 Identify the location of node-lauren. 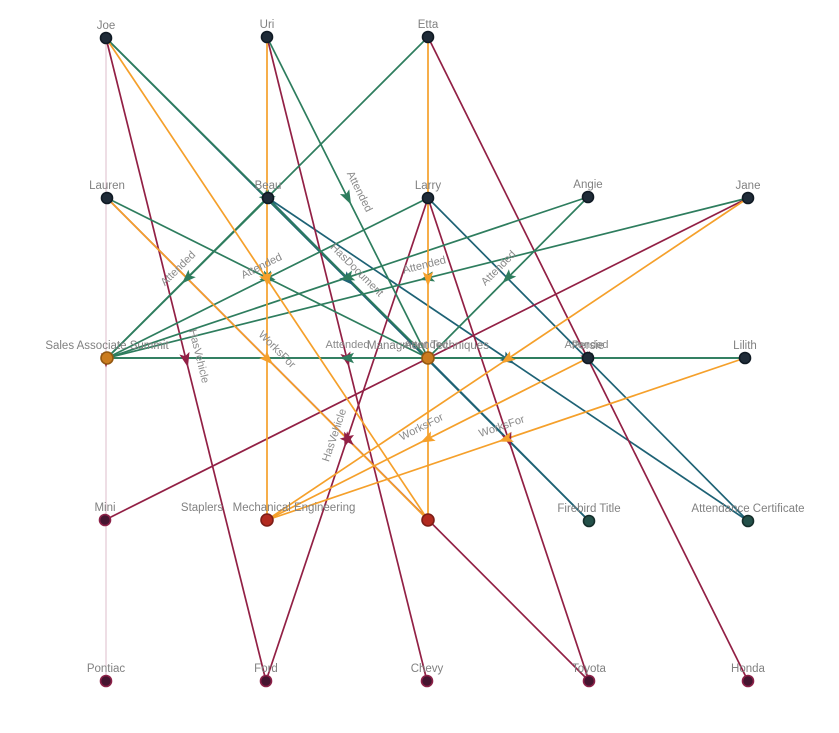
(107, 198).